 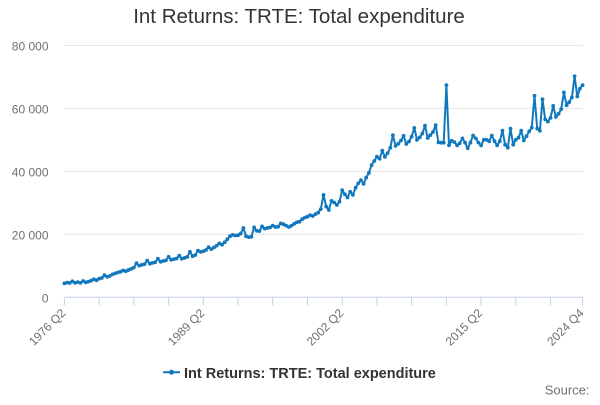 I want to click on svg-text: 60 000, so click(x=30, y=110).